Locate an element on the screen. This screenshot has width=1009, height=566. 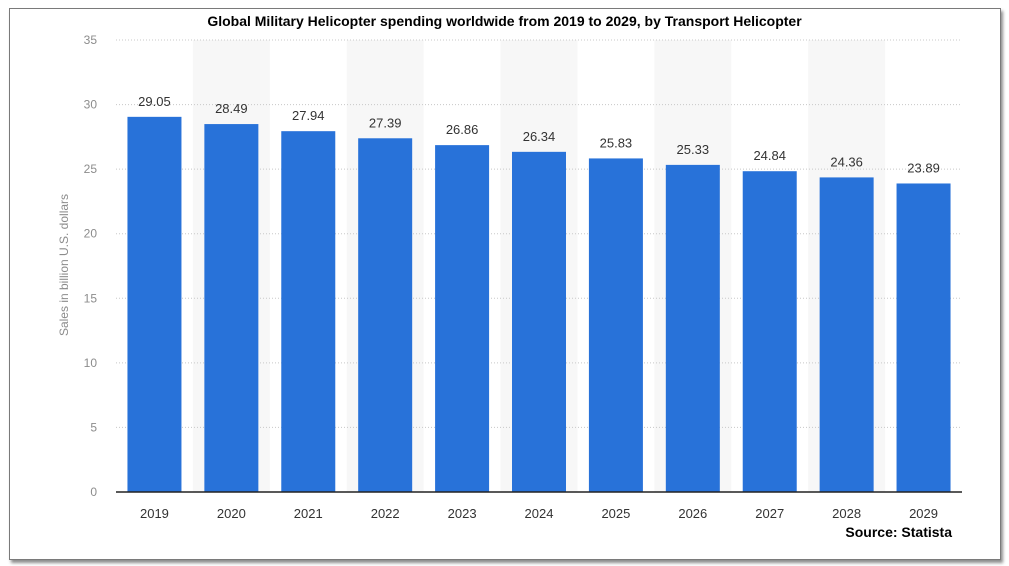
x-tick-label: 2023 is located at coordinates (462, 513).